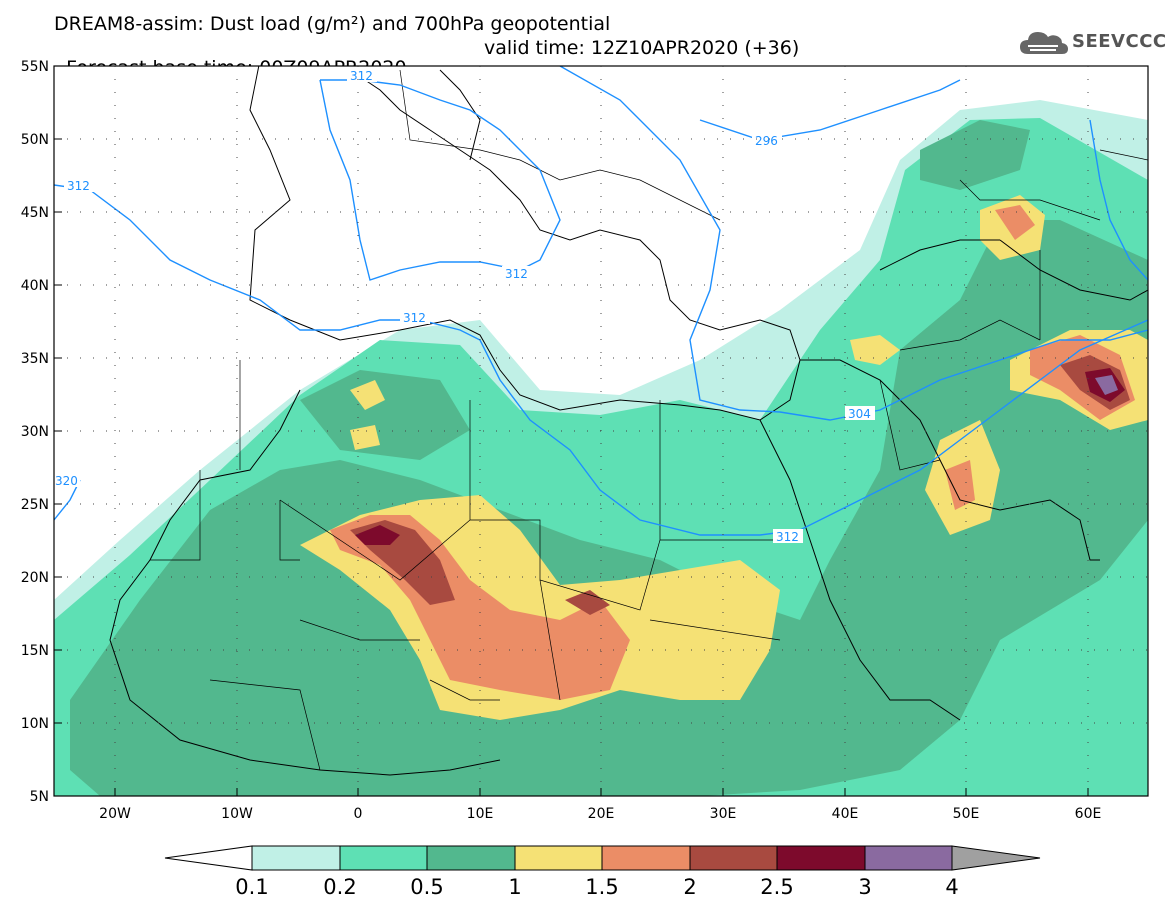 Image resolution: width=1165 pixels, height=907 pixels. I want to click on colorbar-label: 2, so click(689, 887).